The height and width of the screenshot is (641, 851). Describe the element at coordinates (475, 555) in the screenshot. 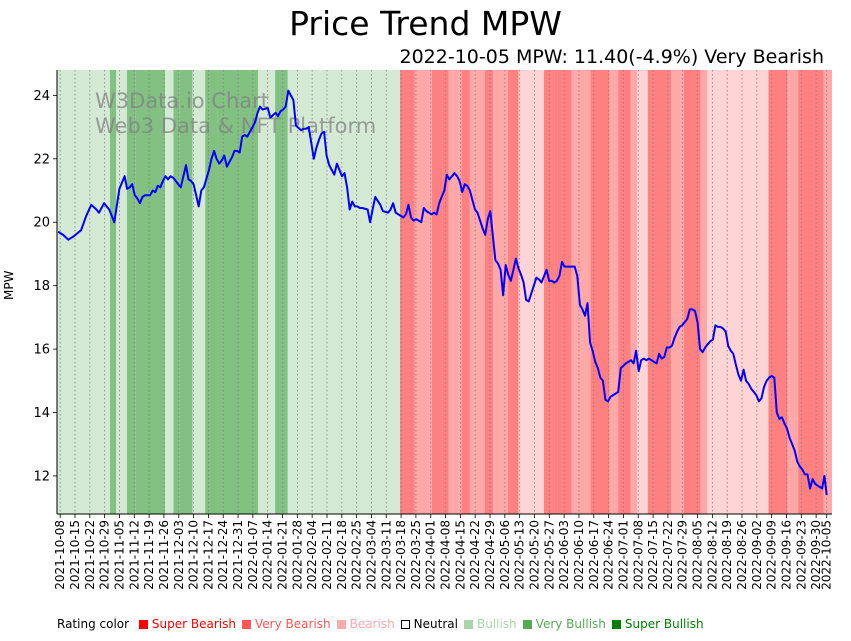

I see `x-tick-label: 2022-04-22` at that location.